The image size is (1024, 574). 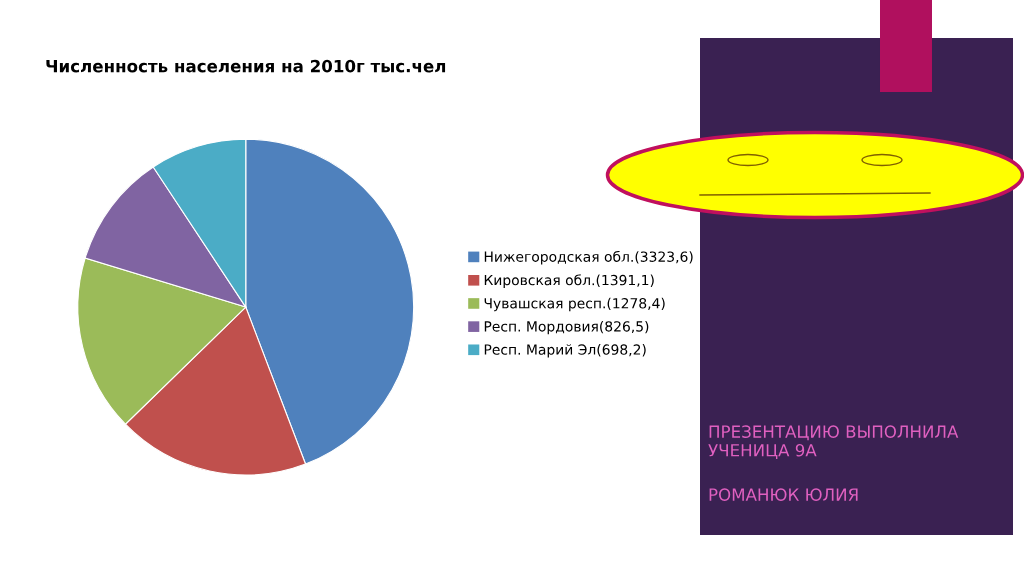 What do you see at coordinates (246, 66) in the screenshot?
I see `chart-title: Численность населения на 2010г тыс.чел` at bounding box center [246, 66].